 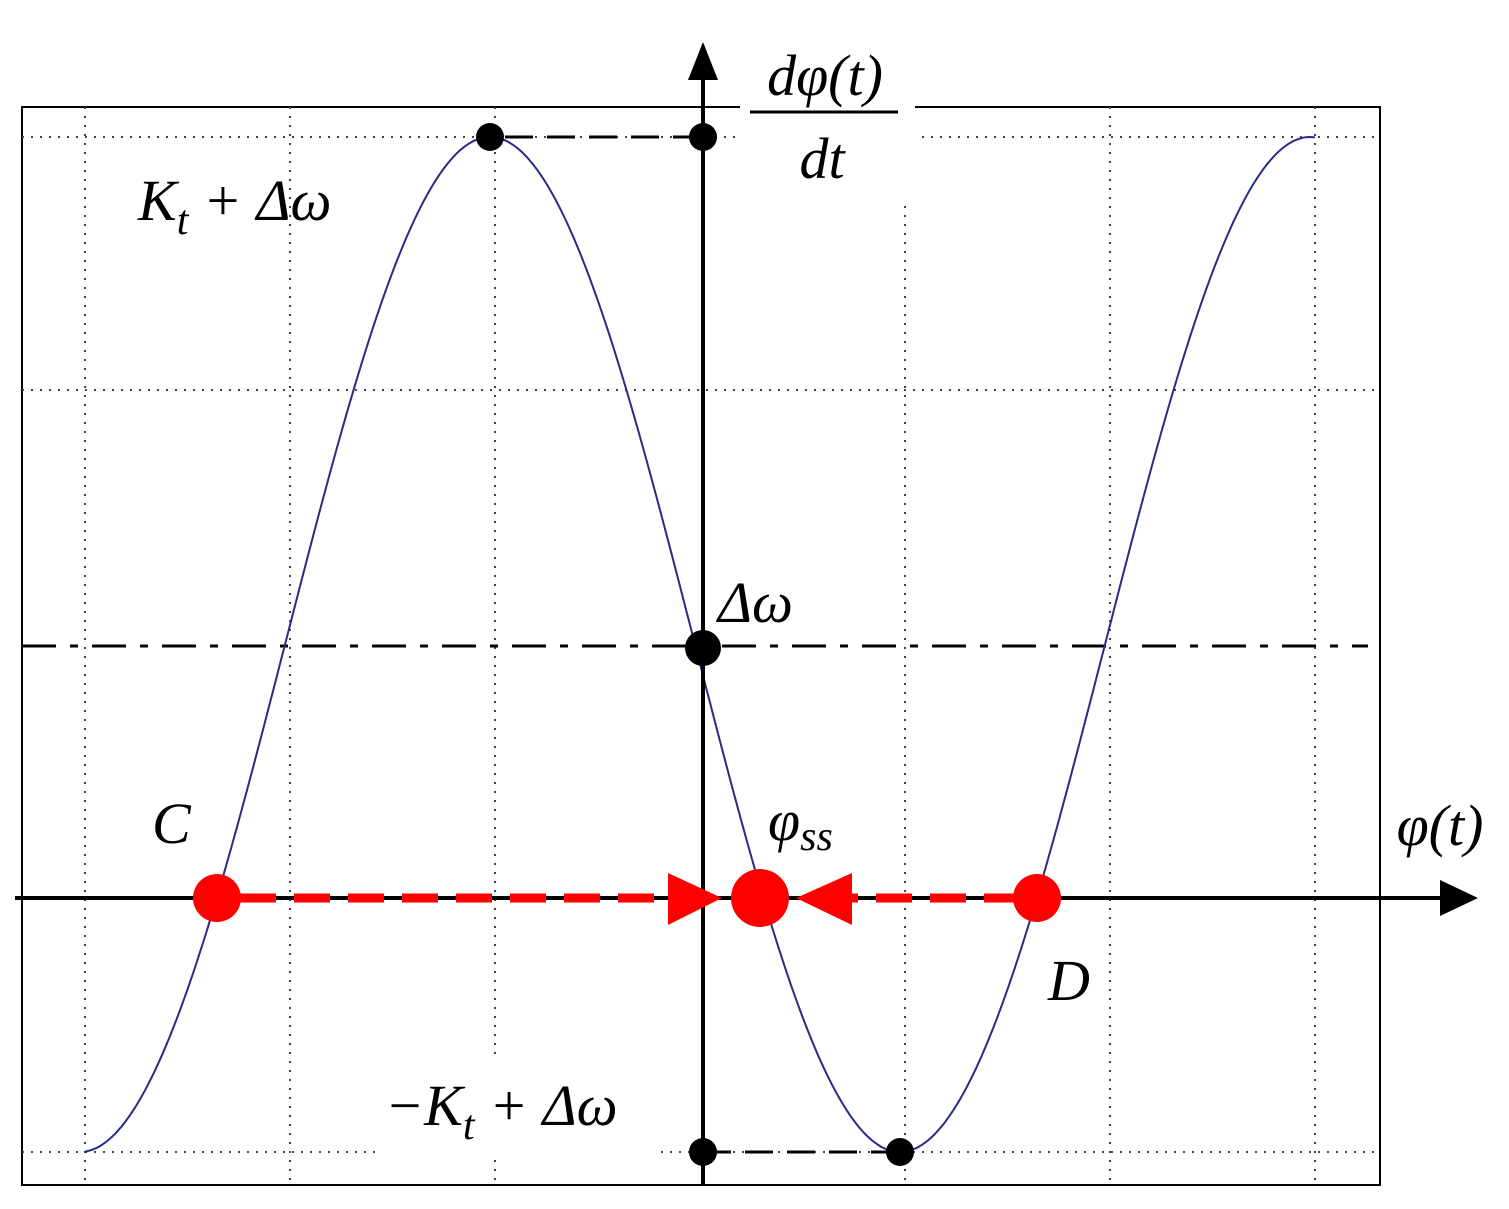 What do you see at coordinates (754, 602) in the screenshot?
I see `offset-label: Δω` at bounding box center [754, 602].